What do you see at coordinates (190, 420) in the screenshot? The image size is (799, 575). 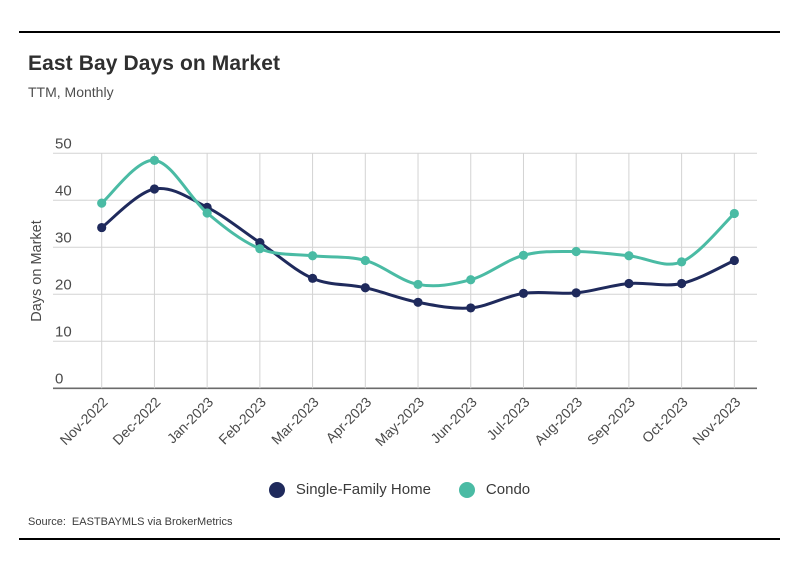 I see `x-tick-label: Jan-2023` at bounding box center [190, 420].